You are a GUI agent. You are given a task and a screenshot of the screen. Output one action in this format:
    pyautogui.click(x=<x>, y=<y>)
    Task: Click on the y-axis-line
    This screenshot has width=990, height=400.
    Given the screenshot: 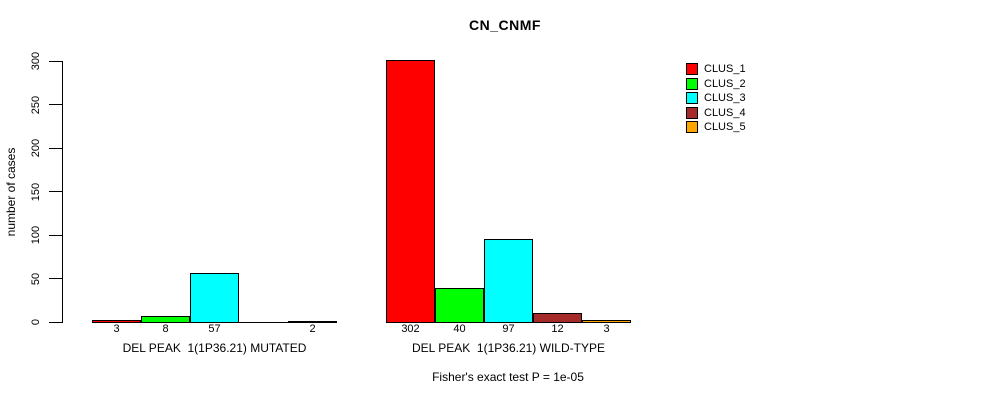 What is the action you would take?
    pyautogui.click(x=62, y=192)
    